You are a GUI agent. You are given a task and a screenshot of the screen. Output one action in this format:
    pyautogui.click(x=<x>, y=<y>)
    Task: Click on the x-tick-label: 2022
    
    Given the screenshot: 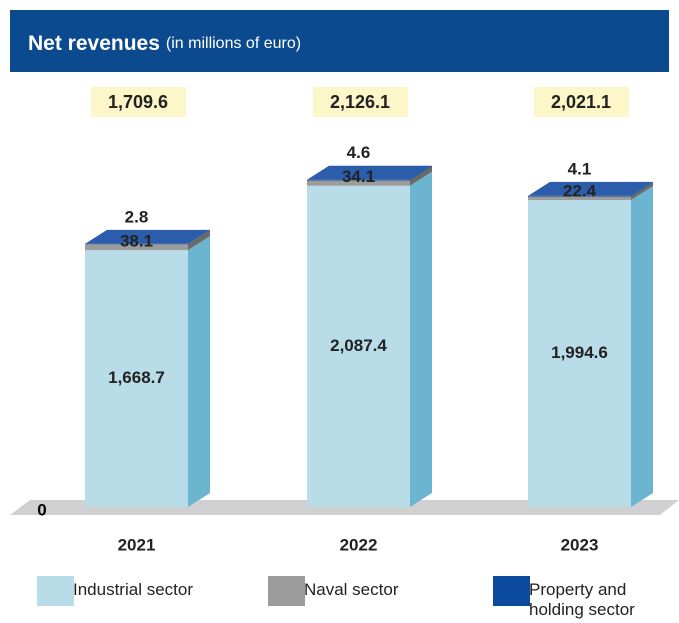 What is the action you would take?
    pyautogui.click(x=359, y=544)
    